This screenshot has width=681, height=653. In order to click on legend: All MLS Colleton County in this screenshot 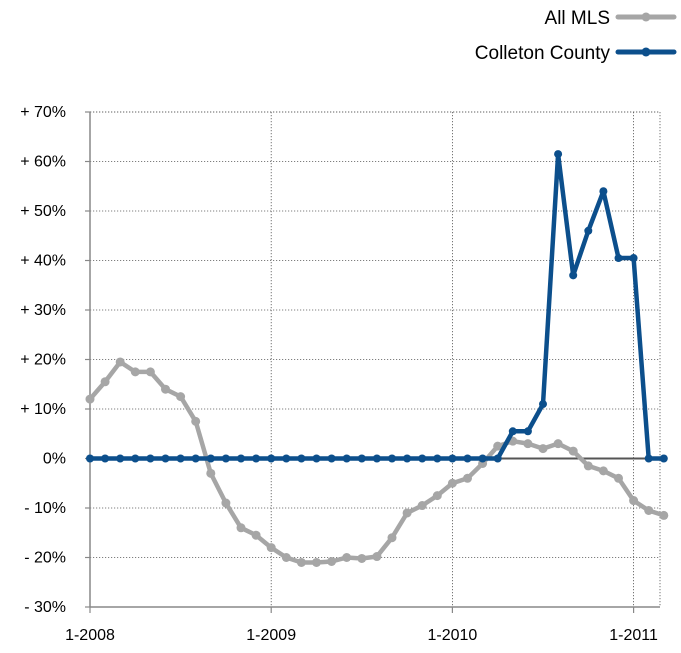, I will do `click(576, 36)`.